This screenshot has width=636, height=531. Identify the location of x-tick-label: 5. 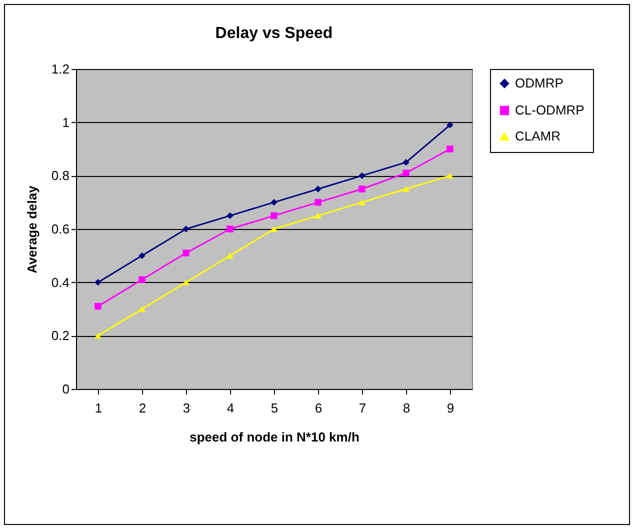
(274, 408).